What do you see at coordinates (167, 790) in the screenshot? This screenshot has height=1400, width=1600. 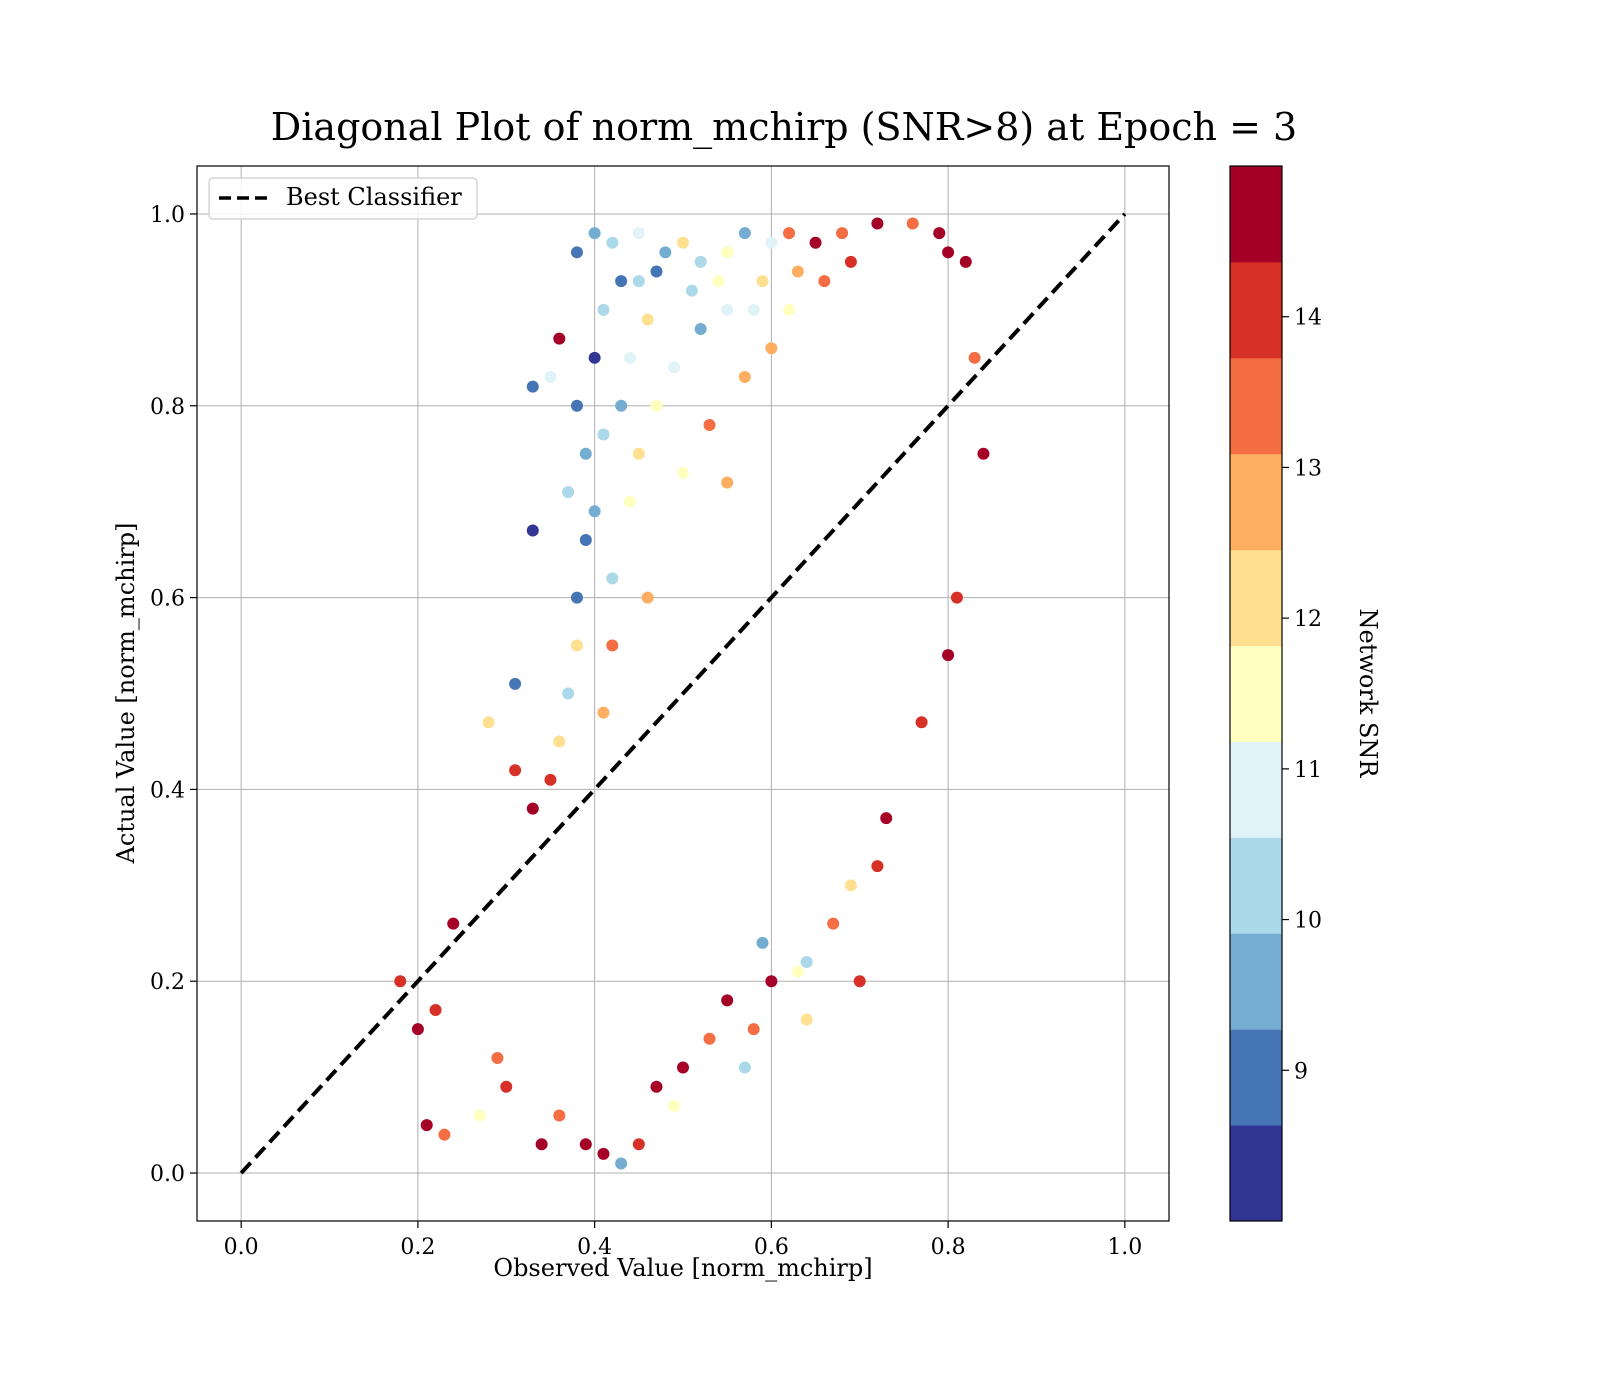 I see `y-tick-label: 0.4` at bounding box center [167, 790].